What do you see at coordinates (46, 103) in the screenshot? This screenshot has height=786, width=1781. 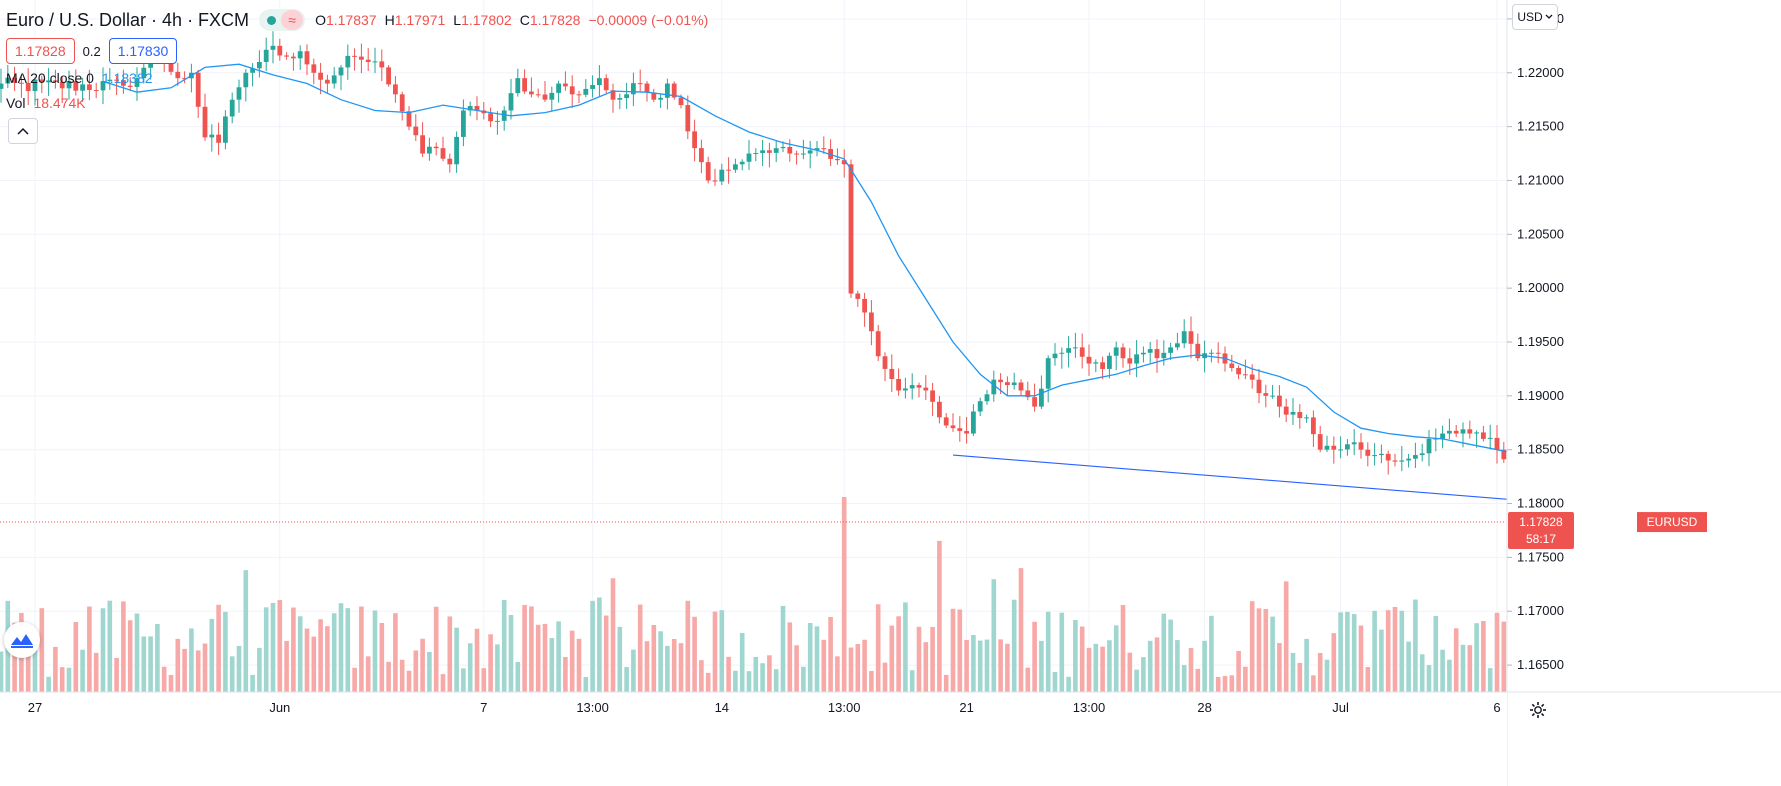 I see `volume-legend: Vol 18.474K` at bounding box center [46, 103].